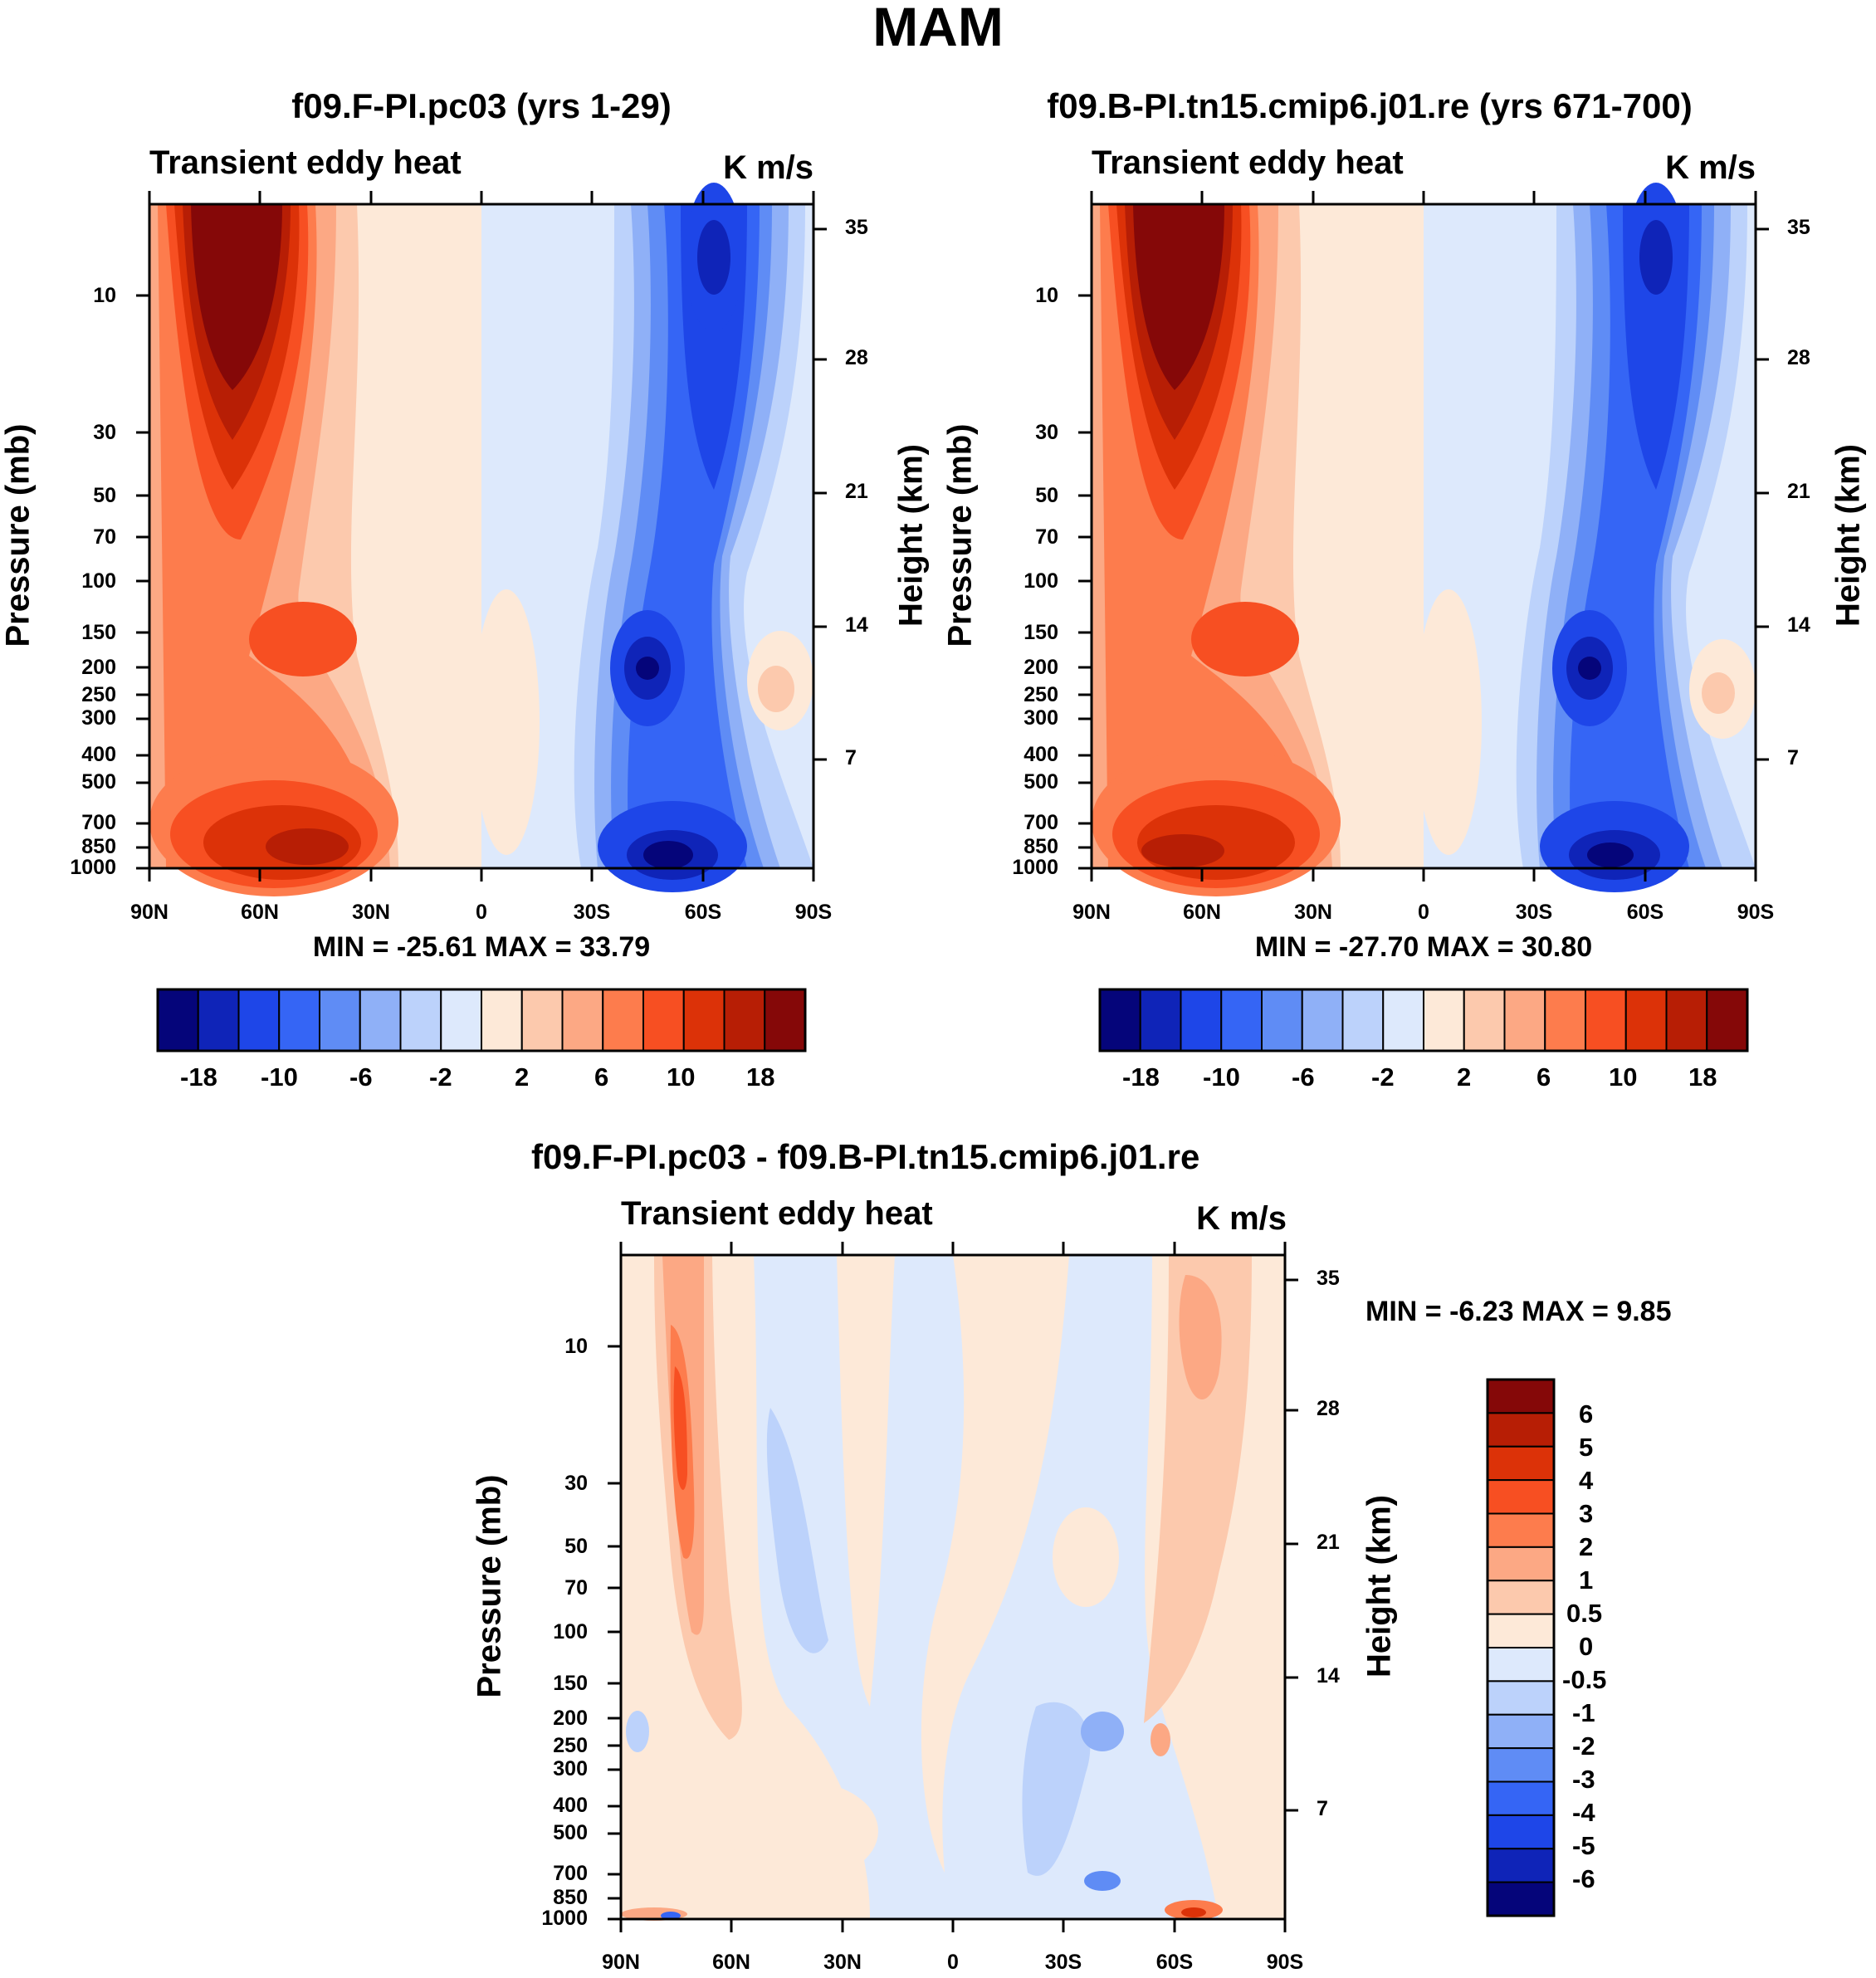 Image resolution: width=1876 pixels, height=1978 pixels. I want to click on units-left: K m/s, so click(768, 168).